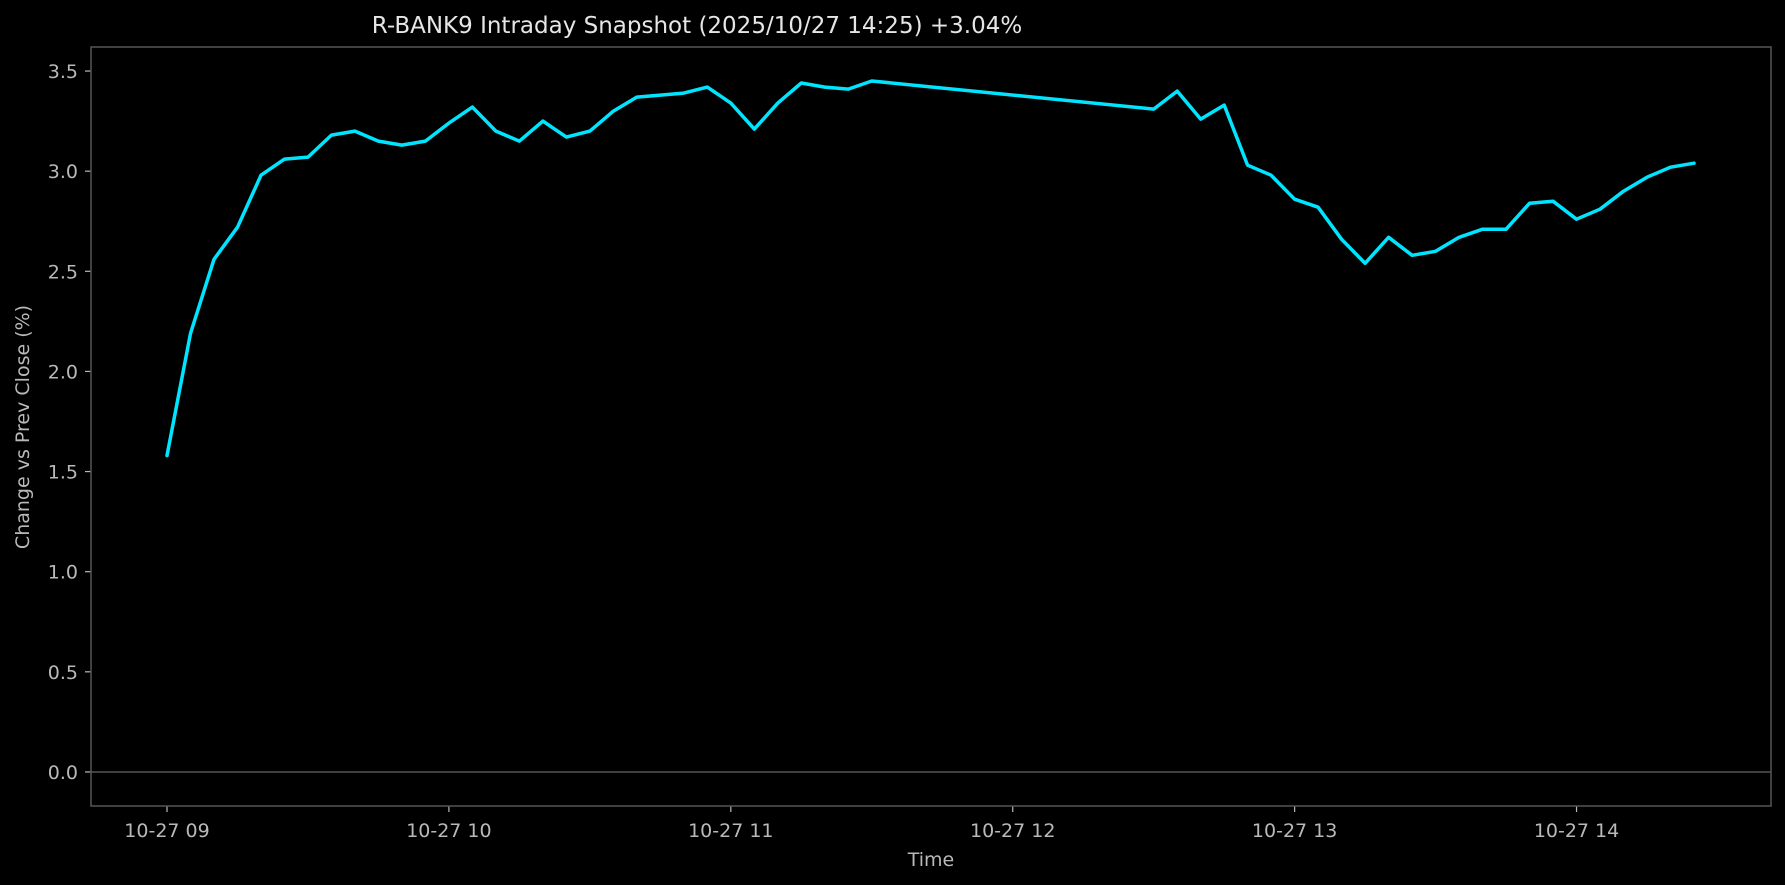 The image size is (1785, 885). I want to click on x-tick-label: 10-27 11, so click(730, 831).